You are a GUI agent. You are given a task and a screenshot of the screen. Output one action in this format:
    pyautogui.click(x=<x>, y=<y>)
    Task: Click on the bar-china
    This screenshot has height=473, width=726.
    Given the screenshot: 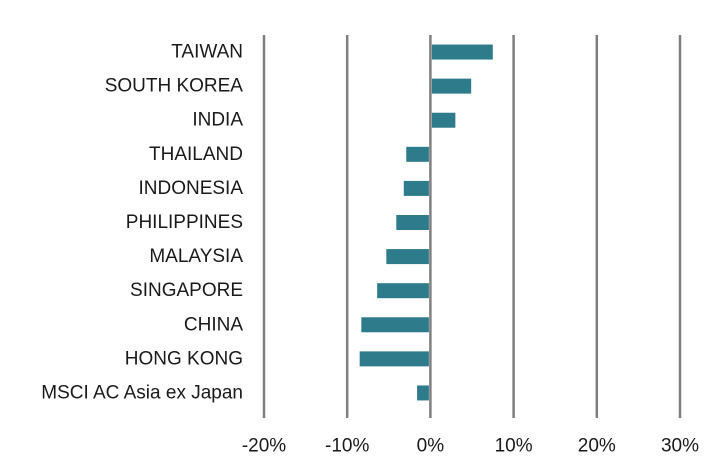 What is the action you would take?
    pyautogui.click(x=395, y=325)
    